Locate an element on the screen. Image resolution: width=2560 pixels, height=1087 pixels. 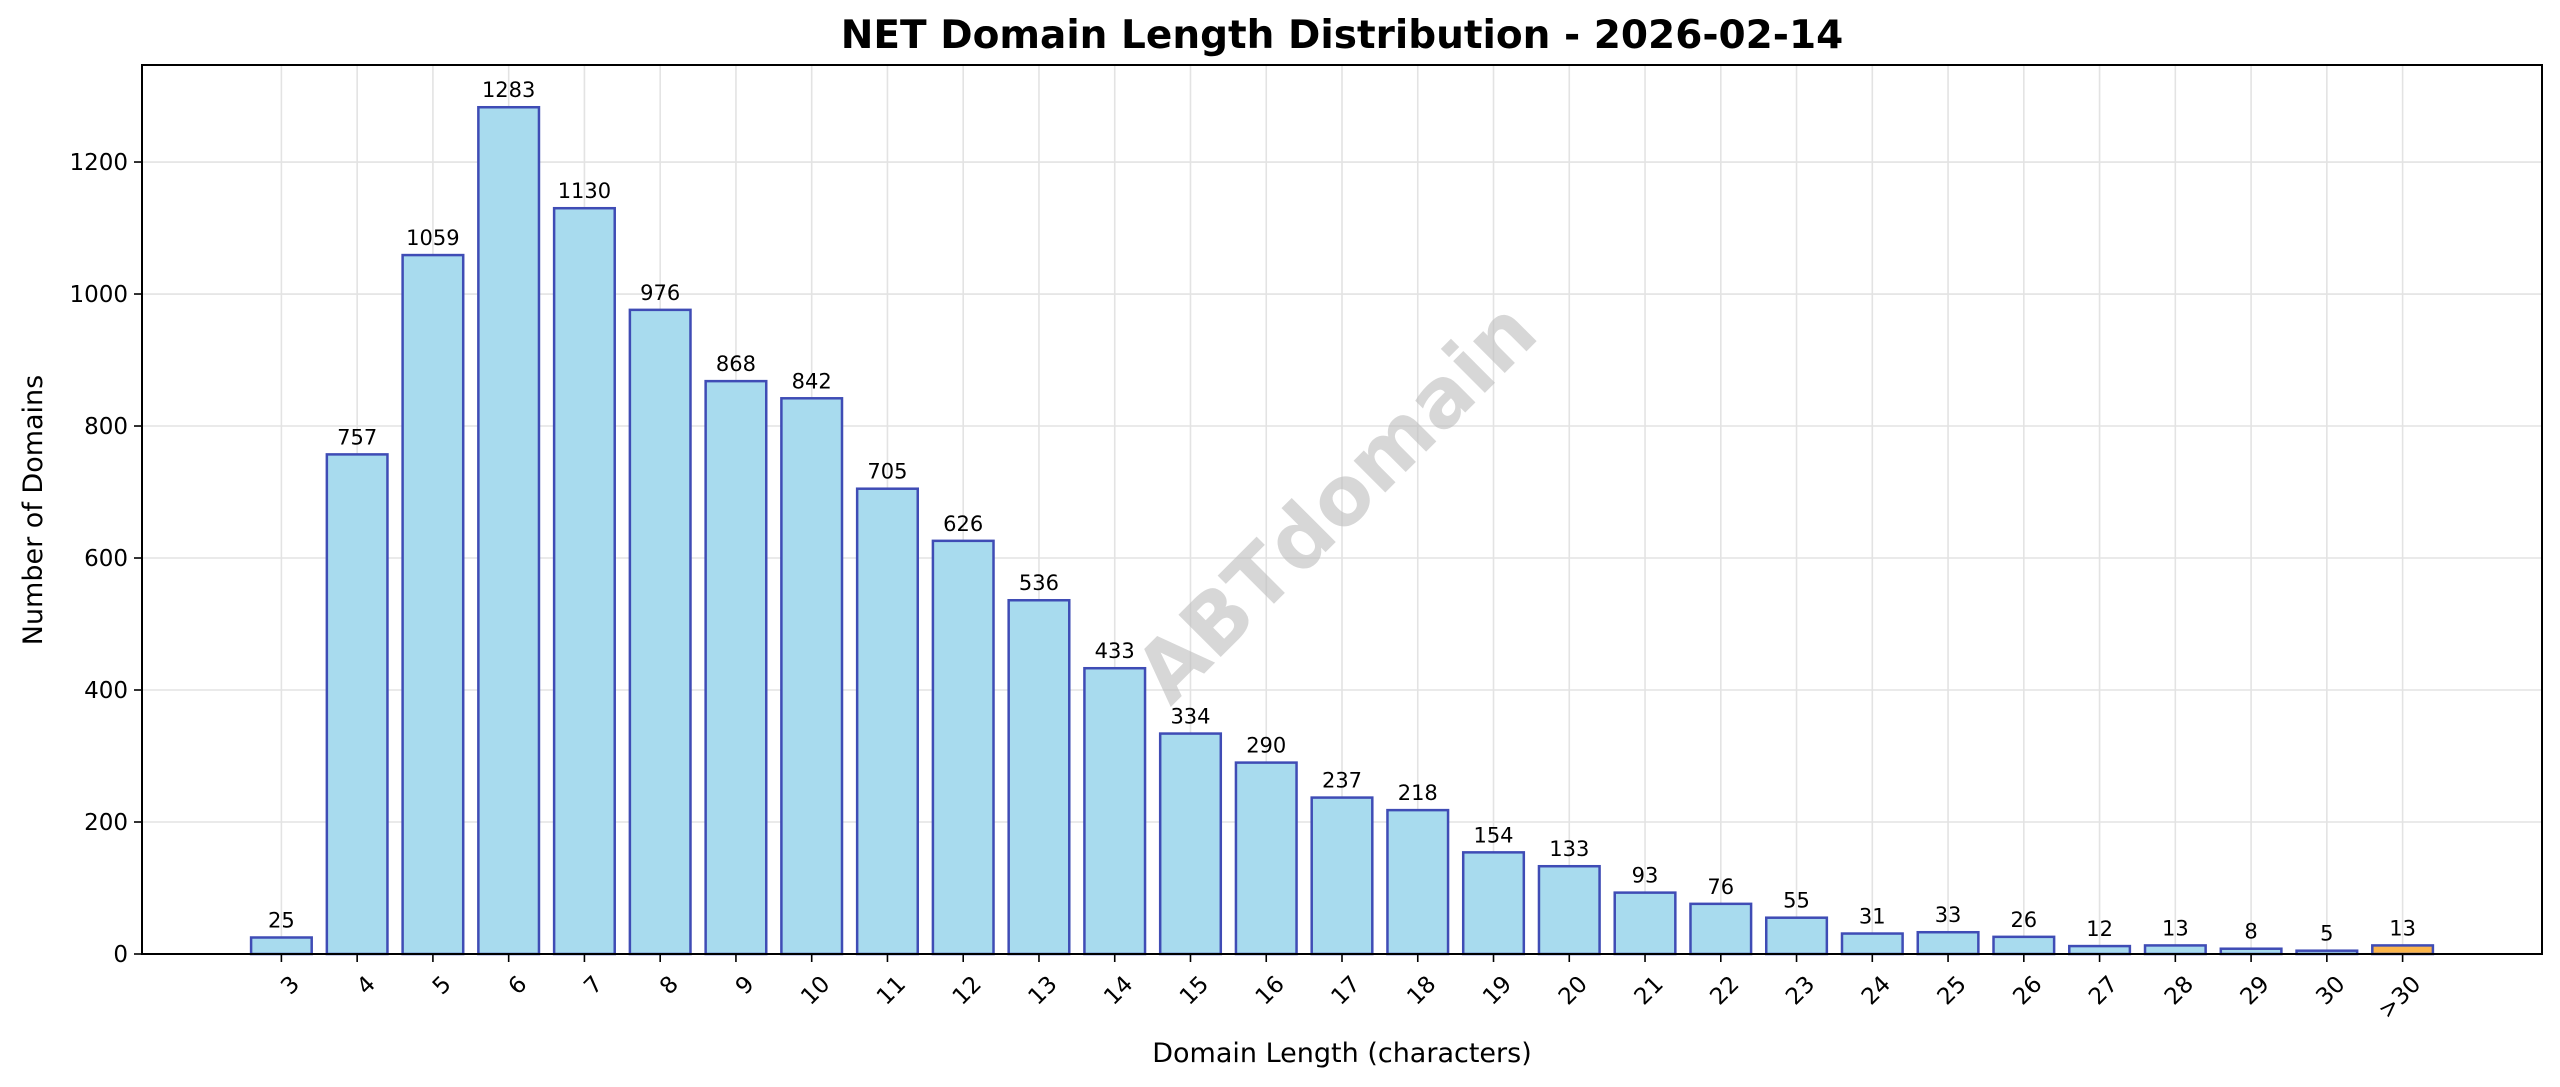
bar-value-label: 5 is located at coordinates (2326, 934).